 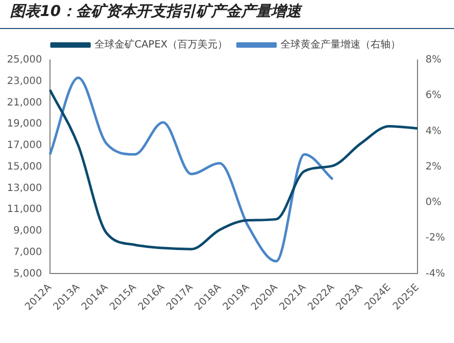 What do you see at coordinates (155, 11) in the screenshot?
I see `chart-title: 图表10：金矿资本开支指引矿产金产量增速` at bounding box center [155, 11].